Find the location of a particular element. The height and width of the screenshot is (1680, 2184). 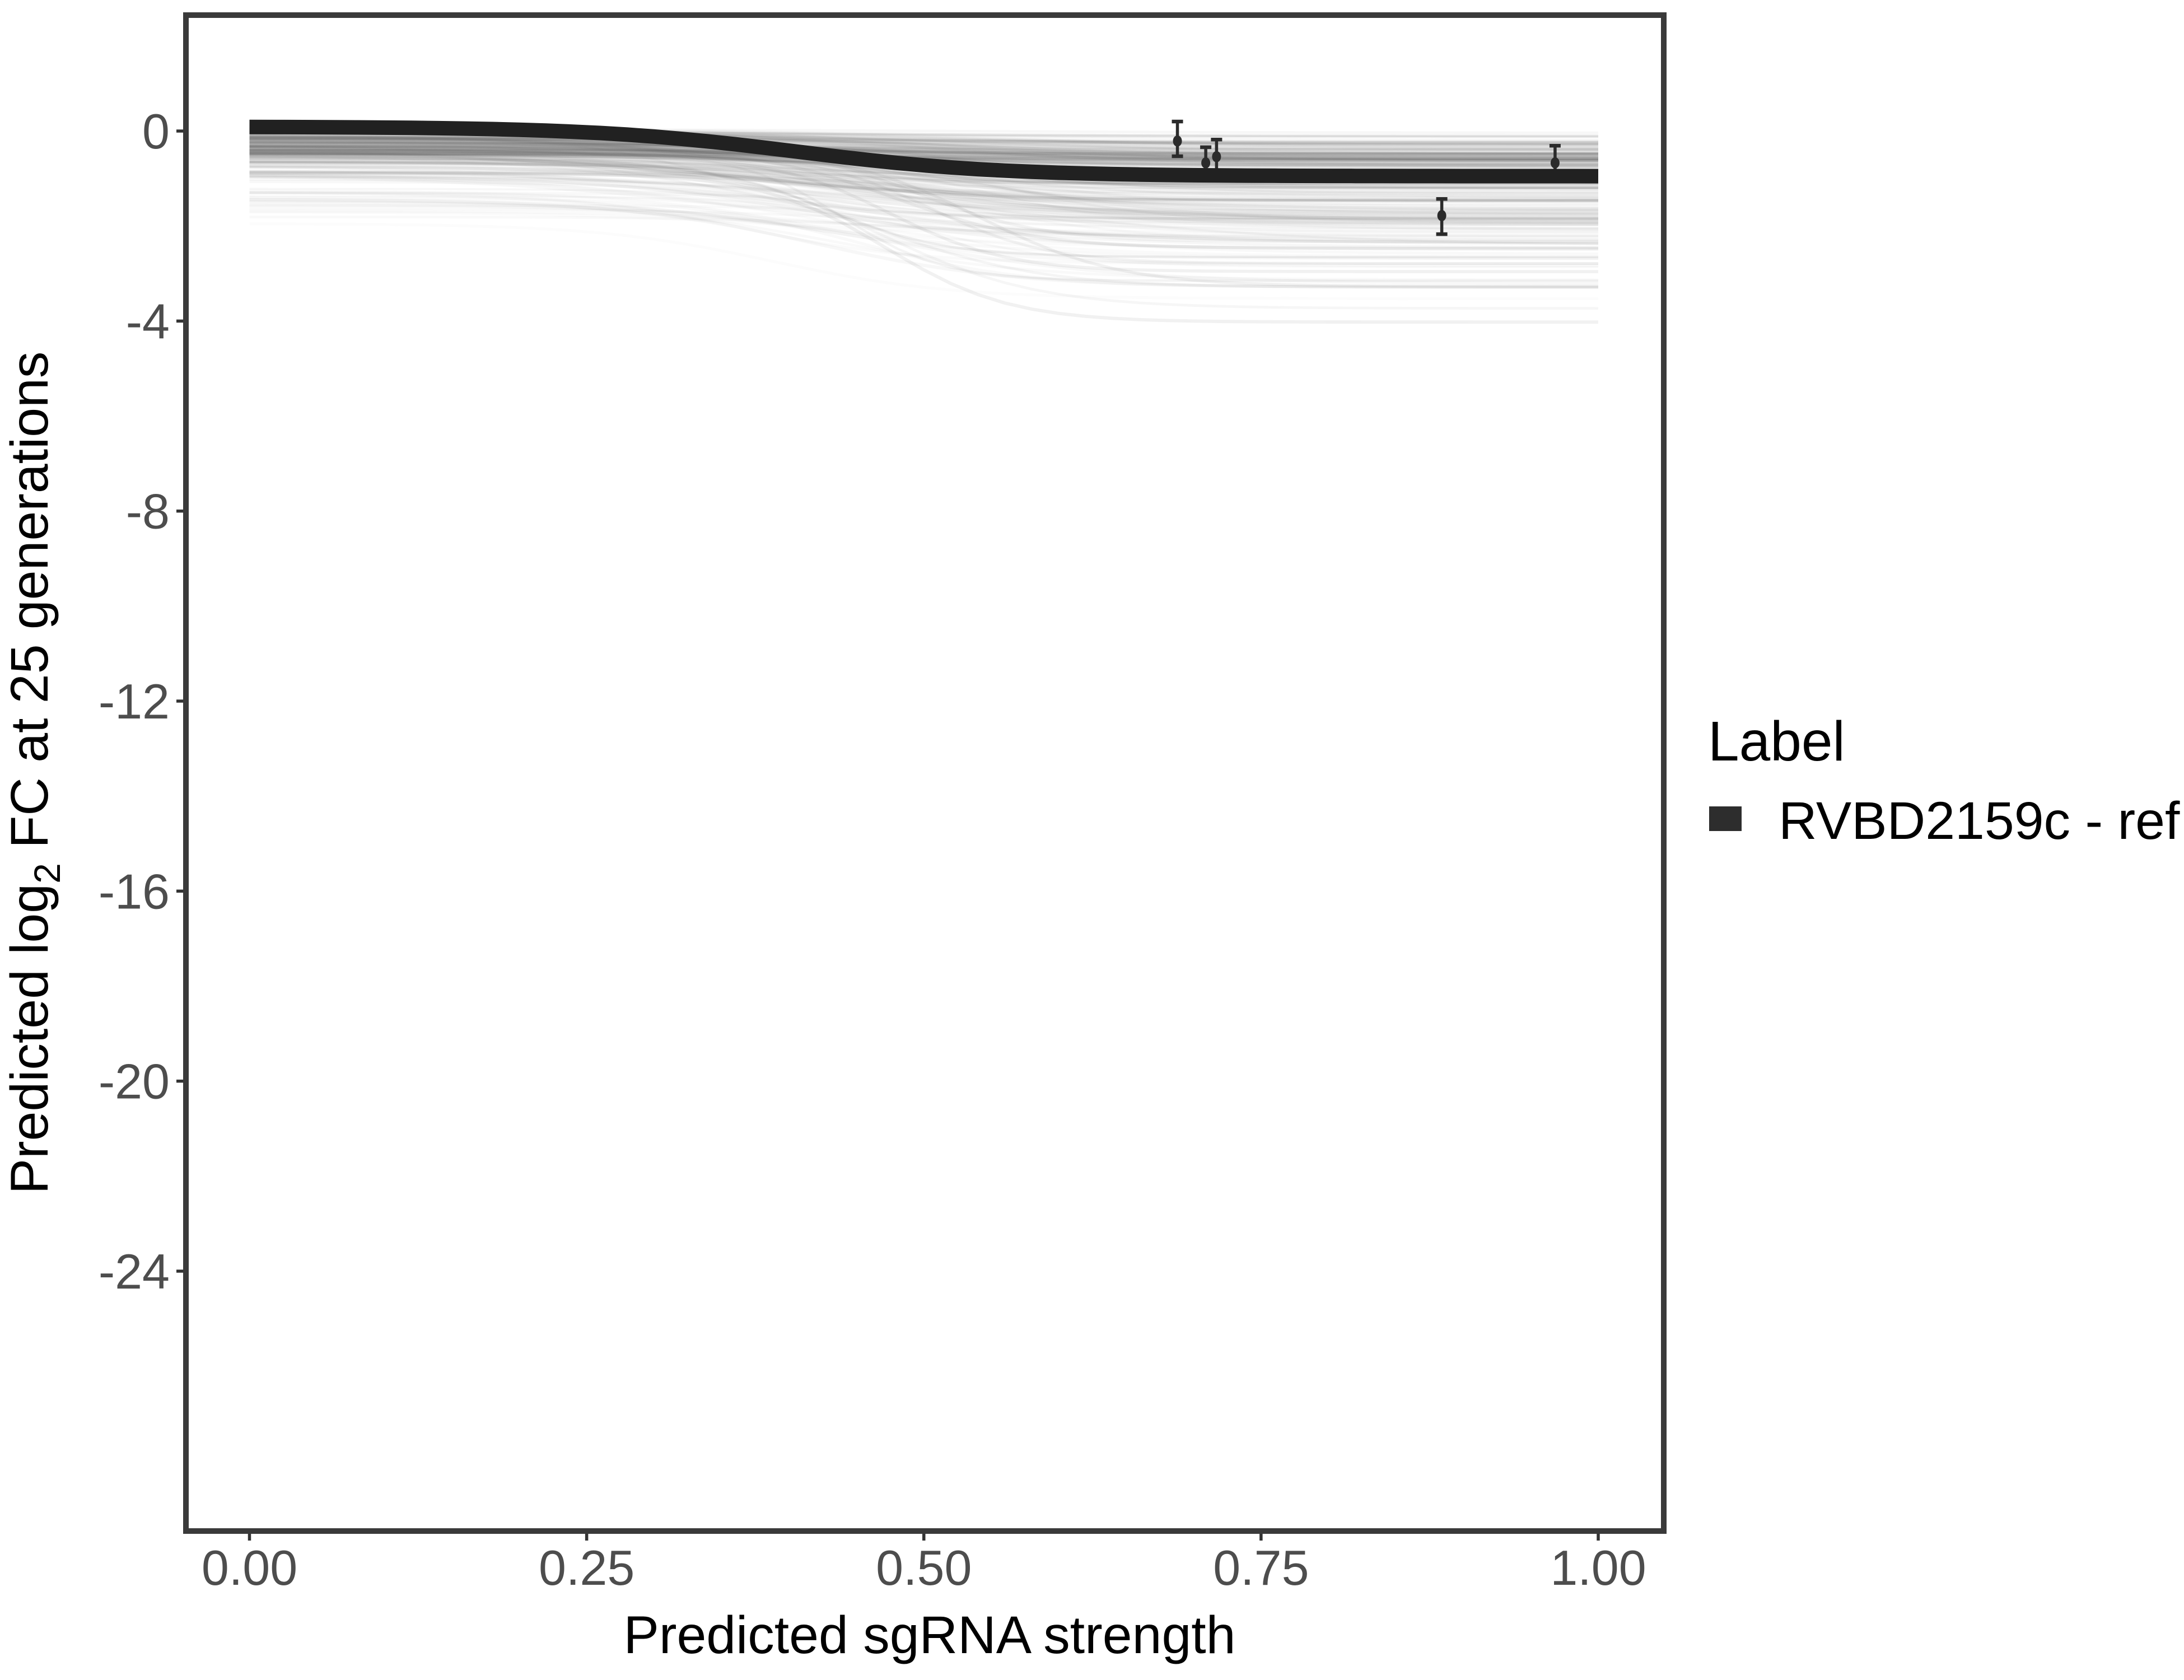

y-axis-title-prefix: Predicted log is located at coordinates (30, 1039).